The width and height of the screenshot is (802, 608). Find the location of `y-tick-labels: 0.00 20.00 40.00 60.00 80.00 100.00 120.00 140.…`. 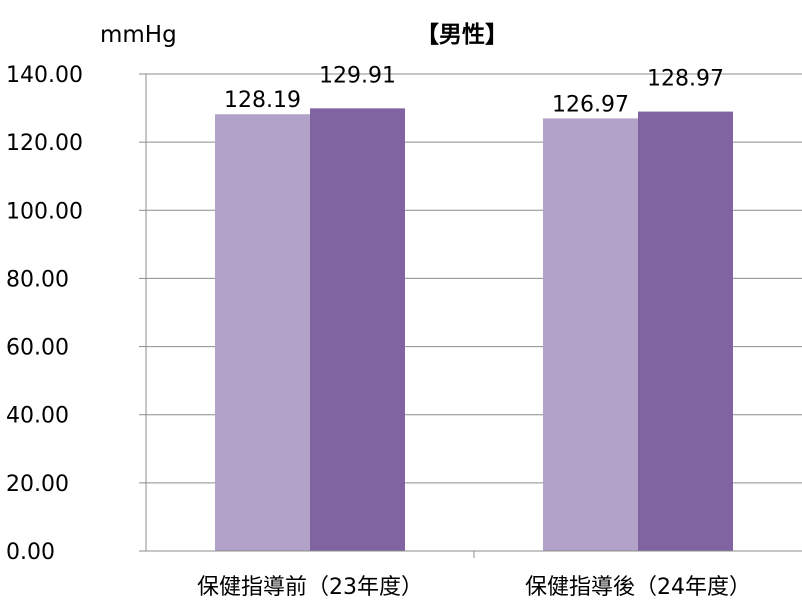

y-tick-labels: 0.00 20.00 40.00 60.00 80.00 100.00 120.00 140.… is located at coordinates (44, 314).